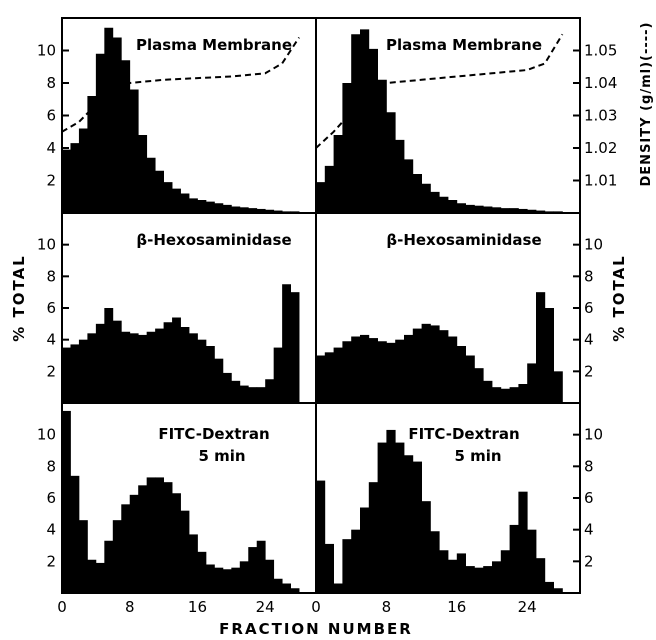 The width and height of the screenshot is (656, 640). Describe the element at coordinates (593, 245) in the screenshot. I see `y-tick-label-middle-right-10: 10` at that location.